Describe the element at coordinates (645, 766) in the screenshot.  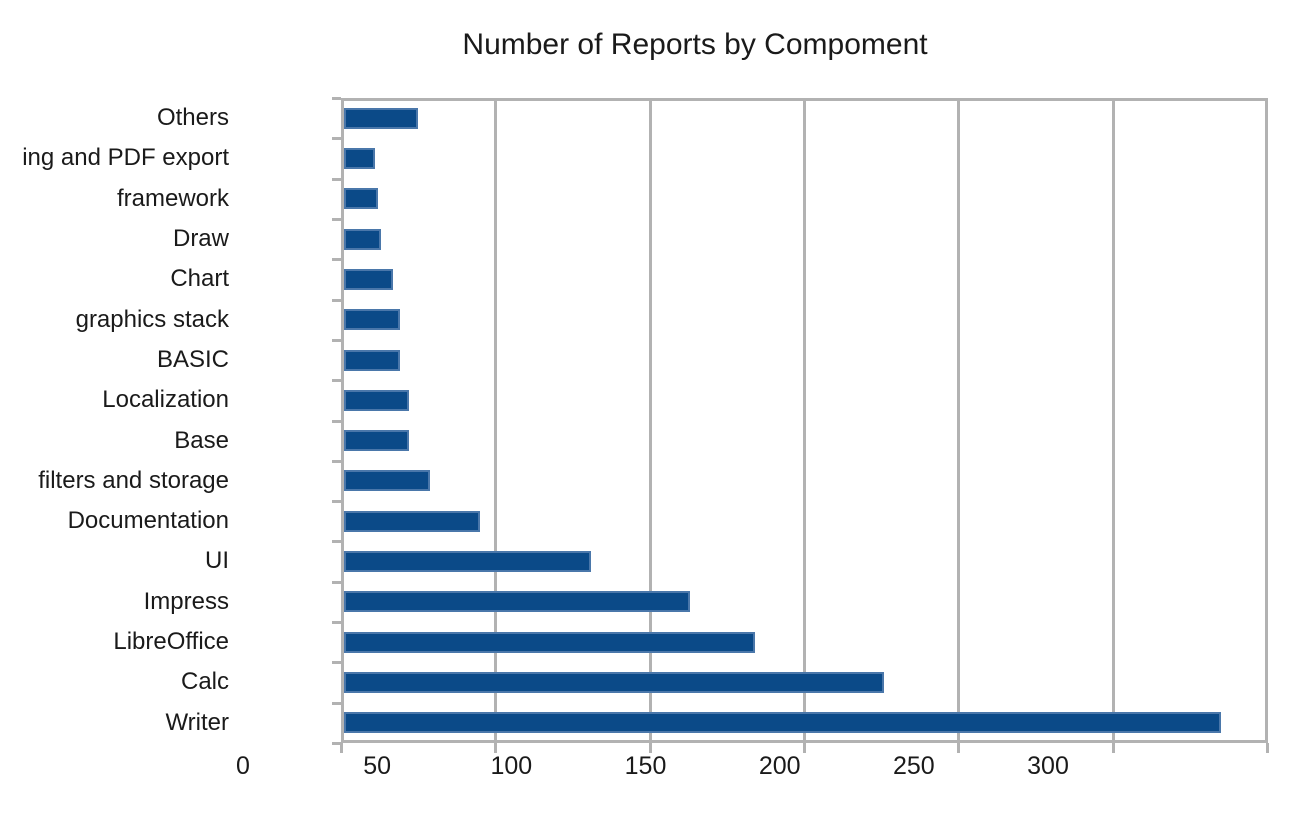
I see `x-tick-label: 150` at that location.